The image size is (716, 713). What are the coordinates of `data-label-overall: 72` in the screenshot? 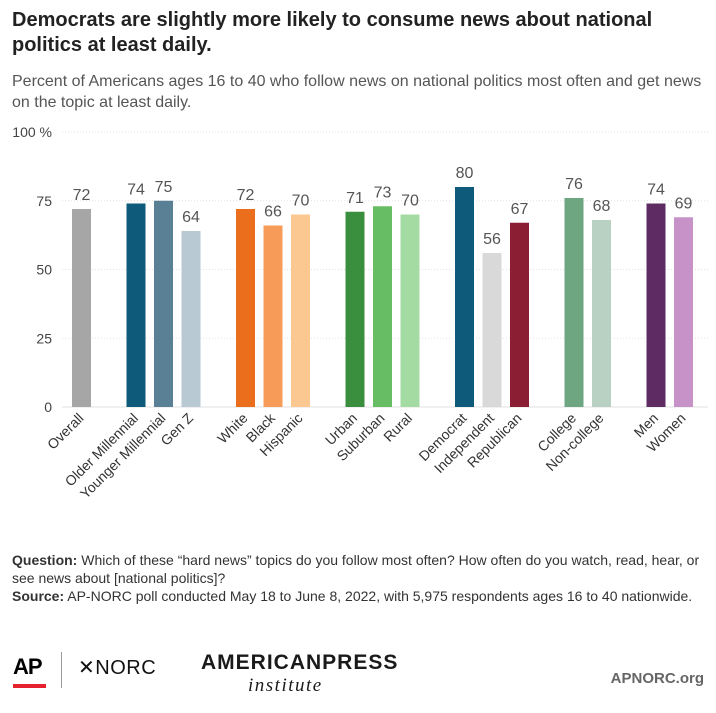 It's located at (82, 195).